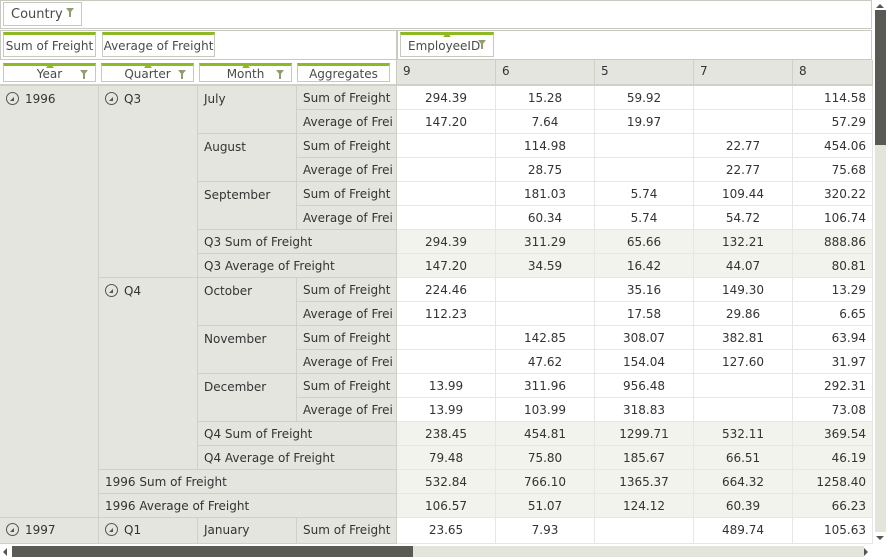  I want to click on row-header-q3: Q3, so click(148, 182).